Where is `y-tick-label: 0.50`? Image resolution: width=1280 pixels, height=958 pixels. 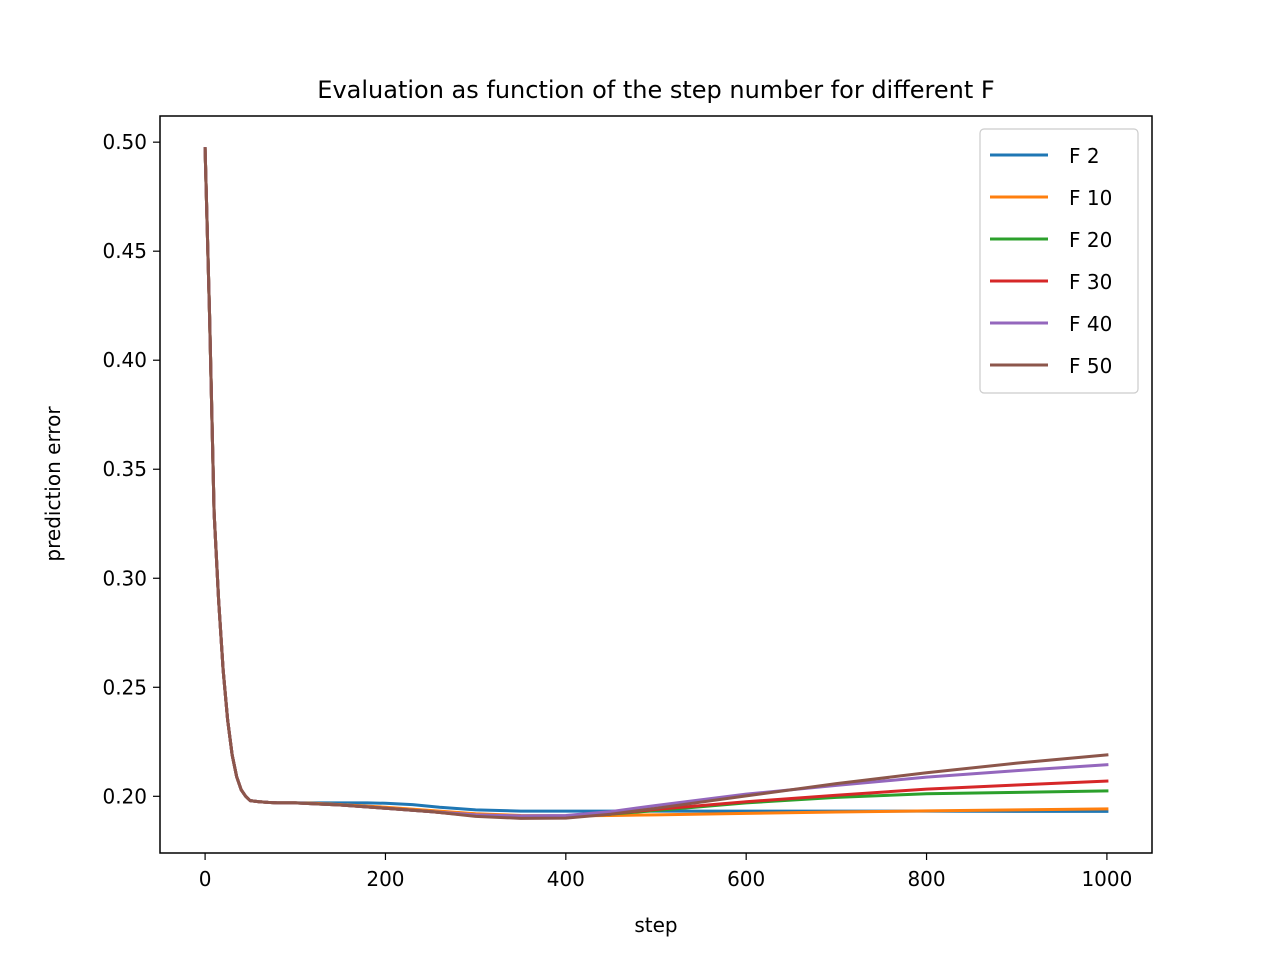
y-tick-label: 0.50 is located at coordinates (124, 142).